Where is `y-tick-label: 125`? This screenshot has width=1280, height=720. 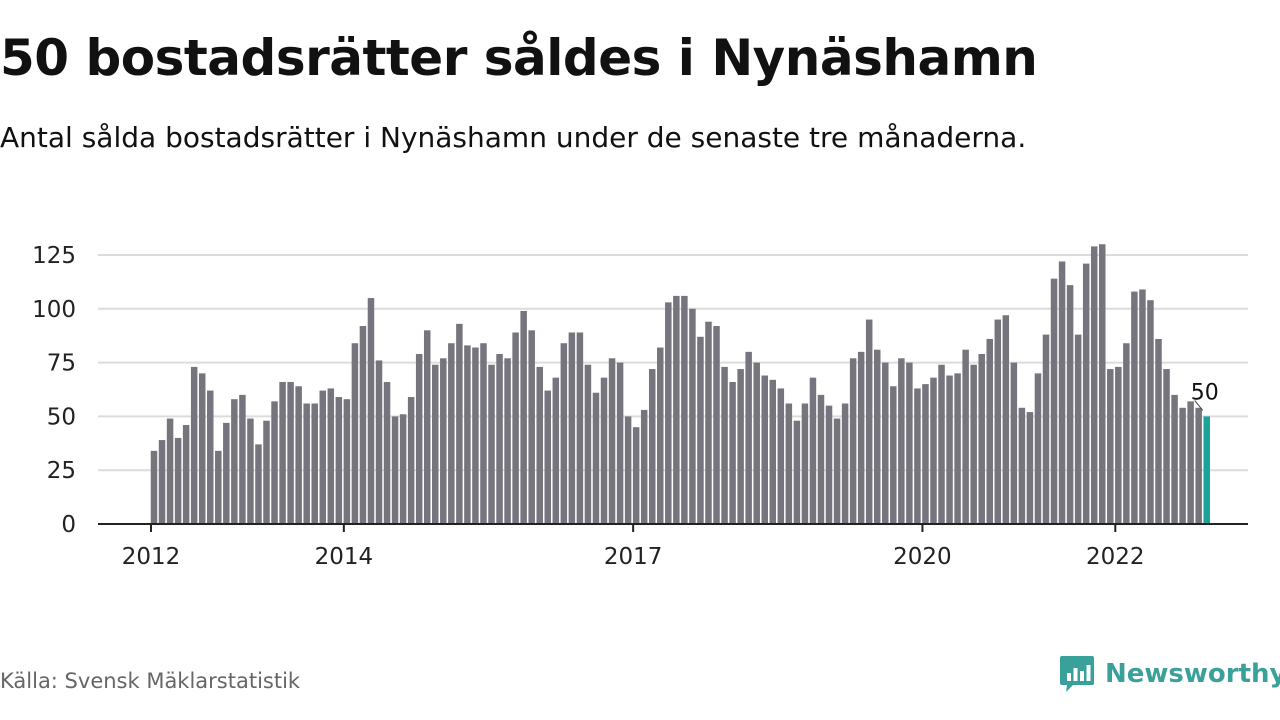
y-tick-label: 125 is located at coordinates (54, 256).